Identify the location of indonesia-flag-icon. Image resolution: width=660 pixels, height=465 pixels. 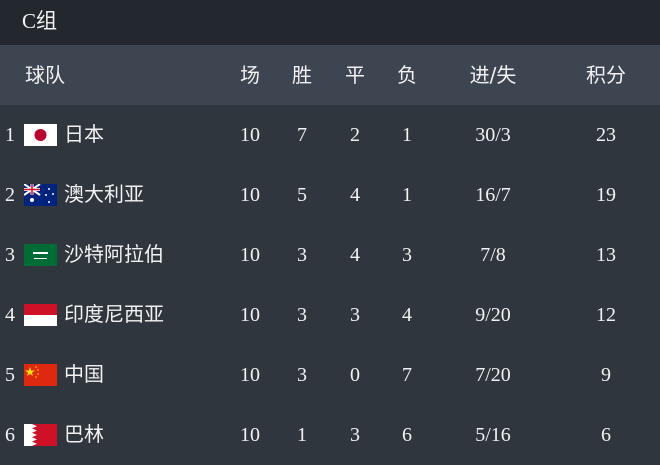
(40, 315).